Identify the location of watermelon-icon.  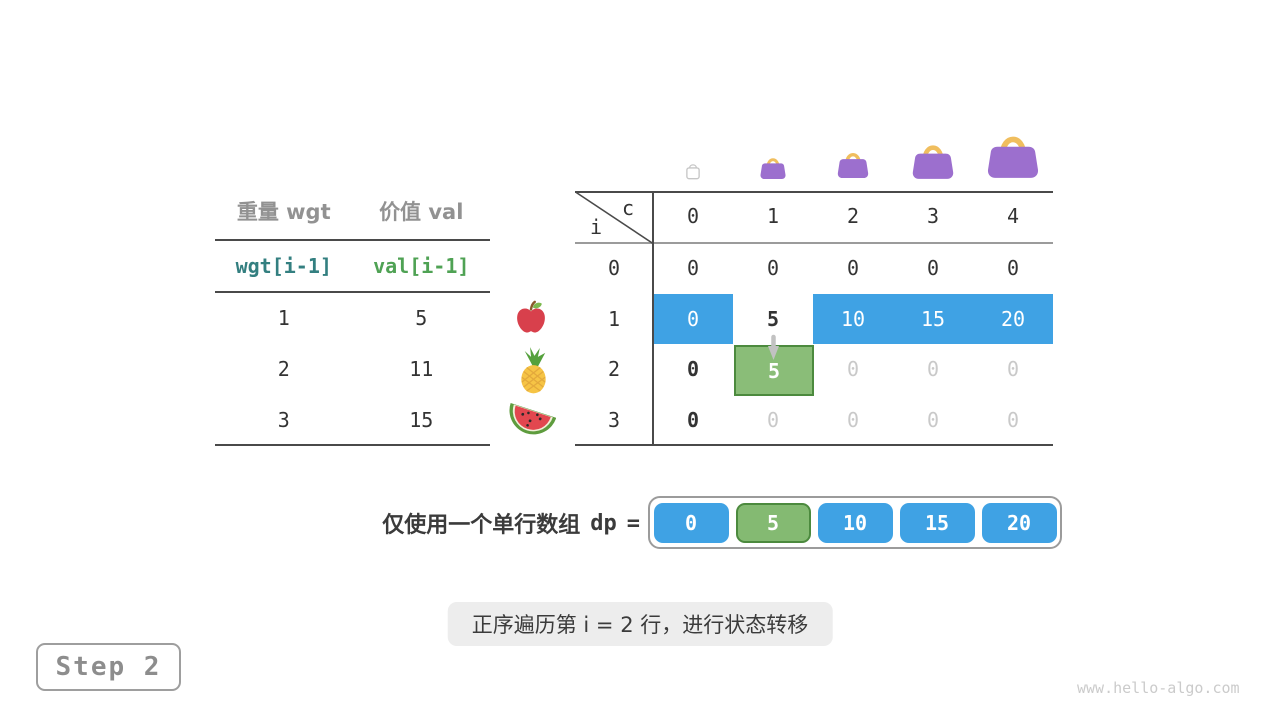
(532, 418).